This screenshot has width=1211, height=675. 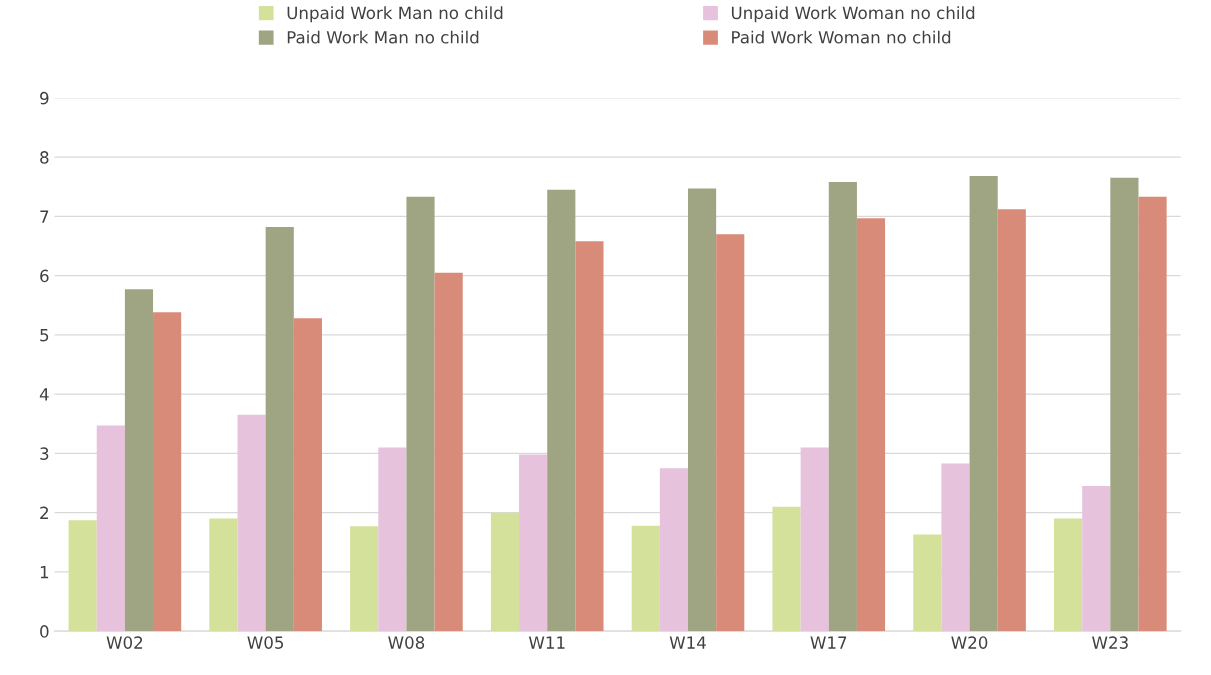 What do you see at coordinates (841, 37) in the screenshot?
I see `legend-label: Paid Work Woman no child` at bounding box center [841, 37].